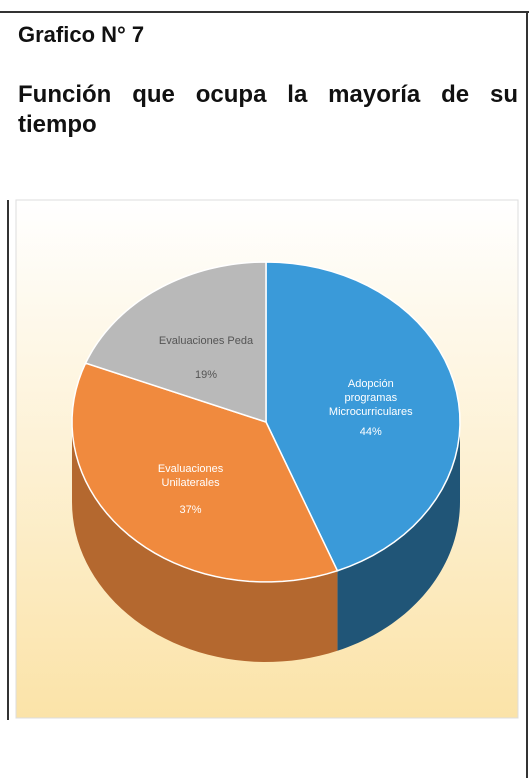 The width and height of the screenshot is (529, 778). What do you see at coordinates (370, 397) in the screenshot?
I see `slice-label: Adopción programas Microcurriculares` at bounding box center [370, 397].